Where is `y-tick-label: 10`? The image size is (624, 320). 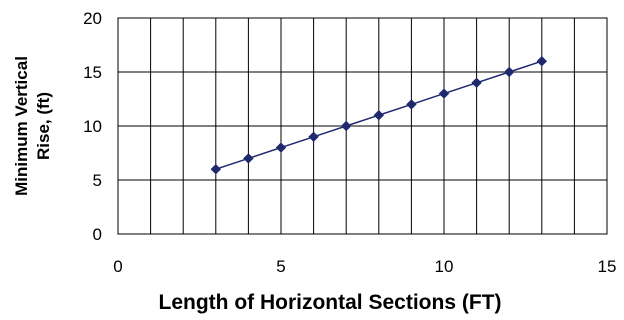 y-tick-label: 10 is located at coordinates (92, 126).